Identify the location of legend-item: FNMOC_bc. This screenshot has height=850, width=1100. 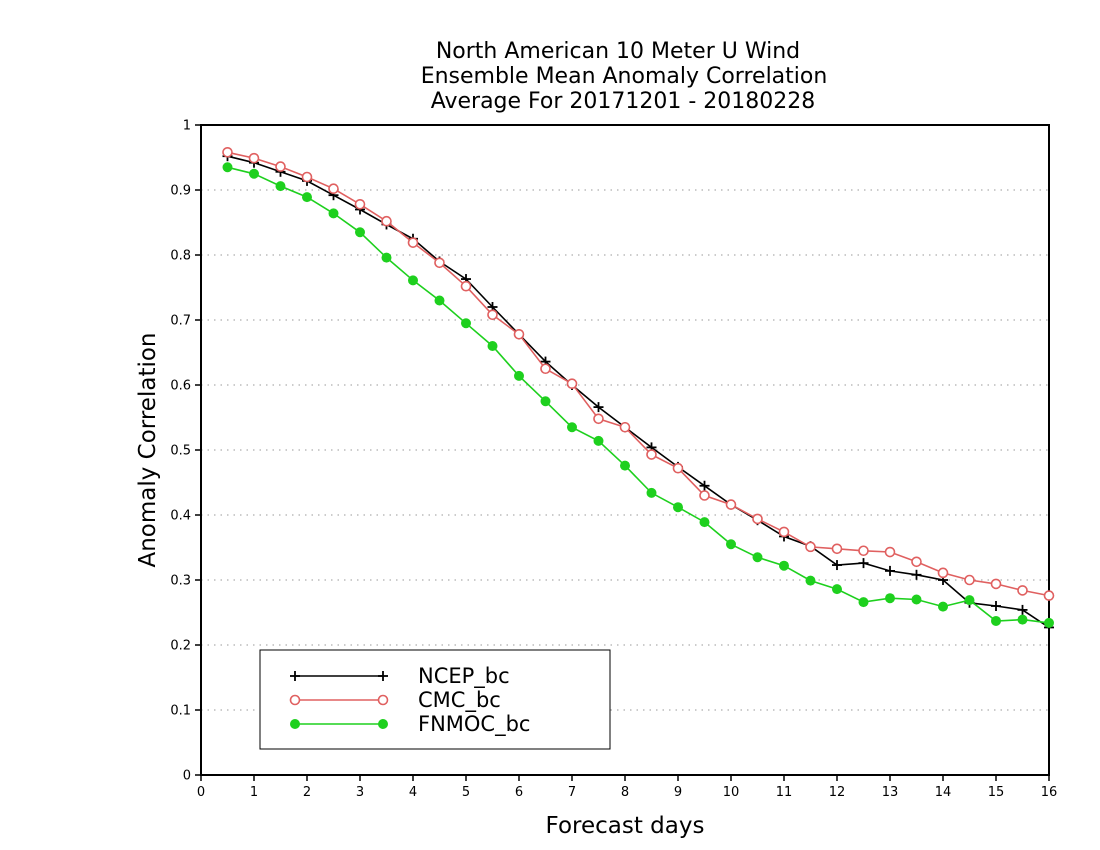
(410, 724).